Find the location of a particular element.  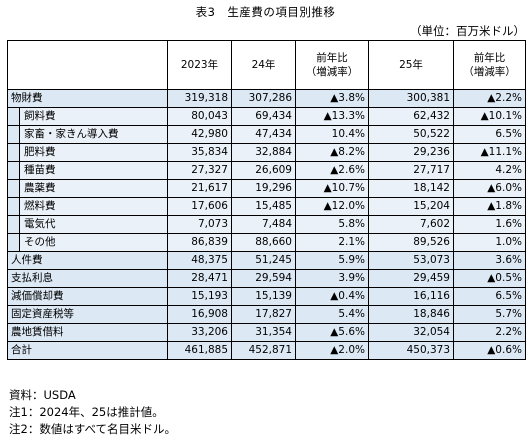

cell-24: 51,245 is located at coordinates (263, 260).